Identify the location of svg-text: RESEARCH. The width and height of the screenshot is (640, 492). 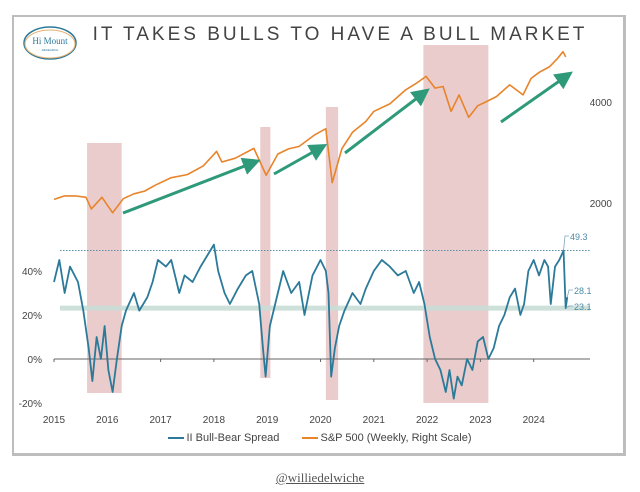
(50, 50).